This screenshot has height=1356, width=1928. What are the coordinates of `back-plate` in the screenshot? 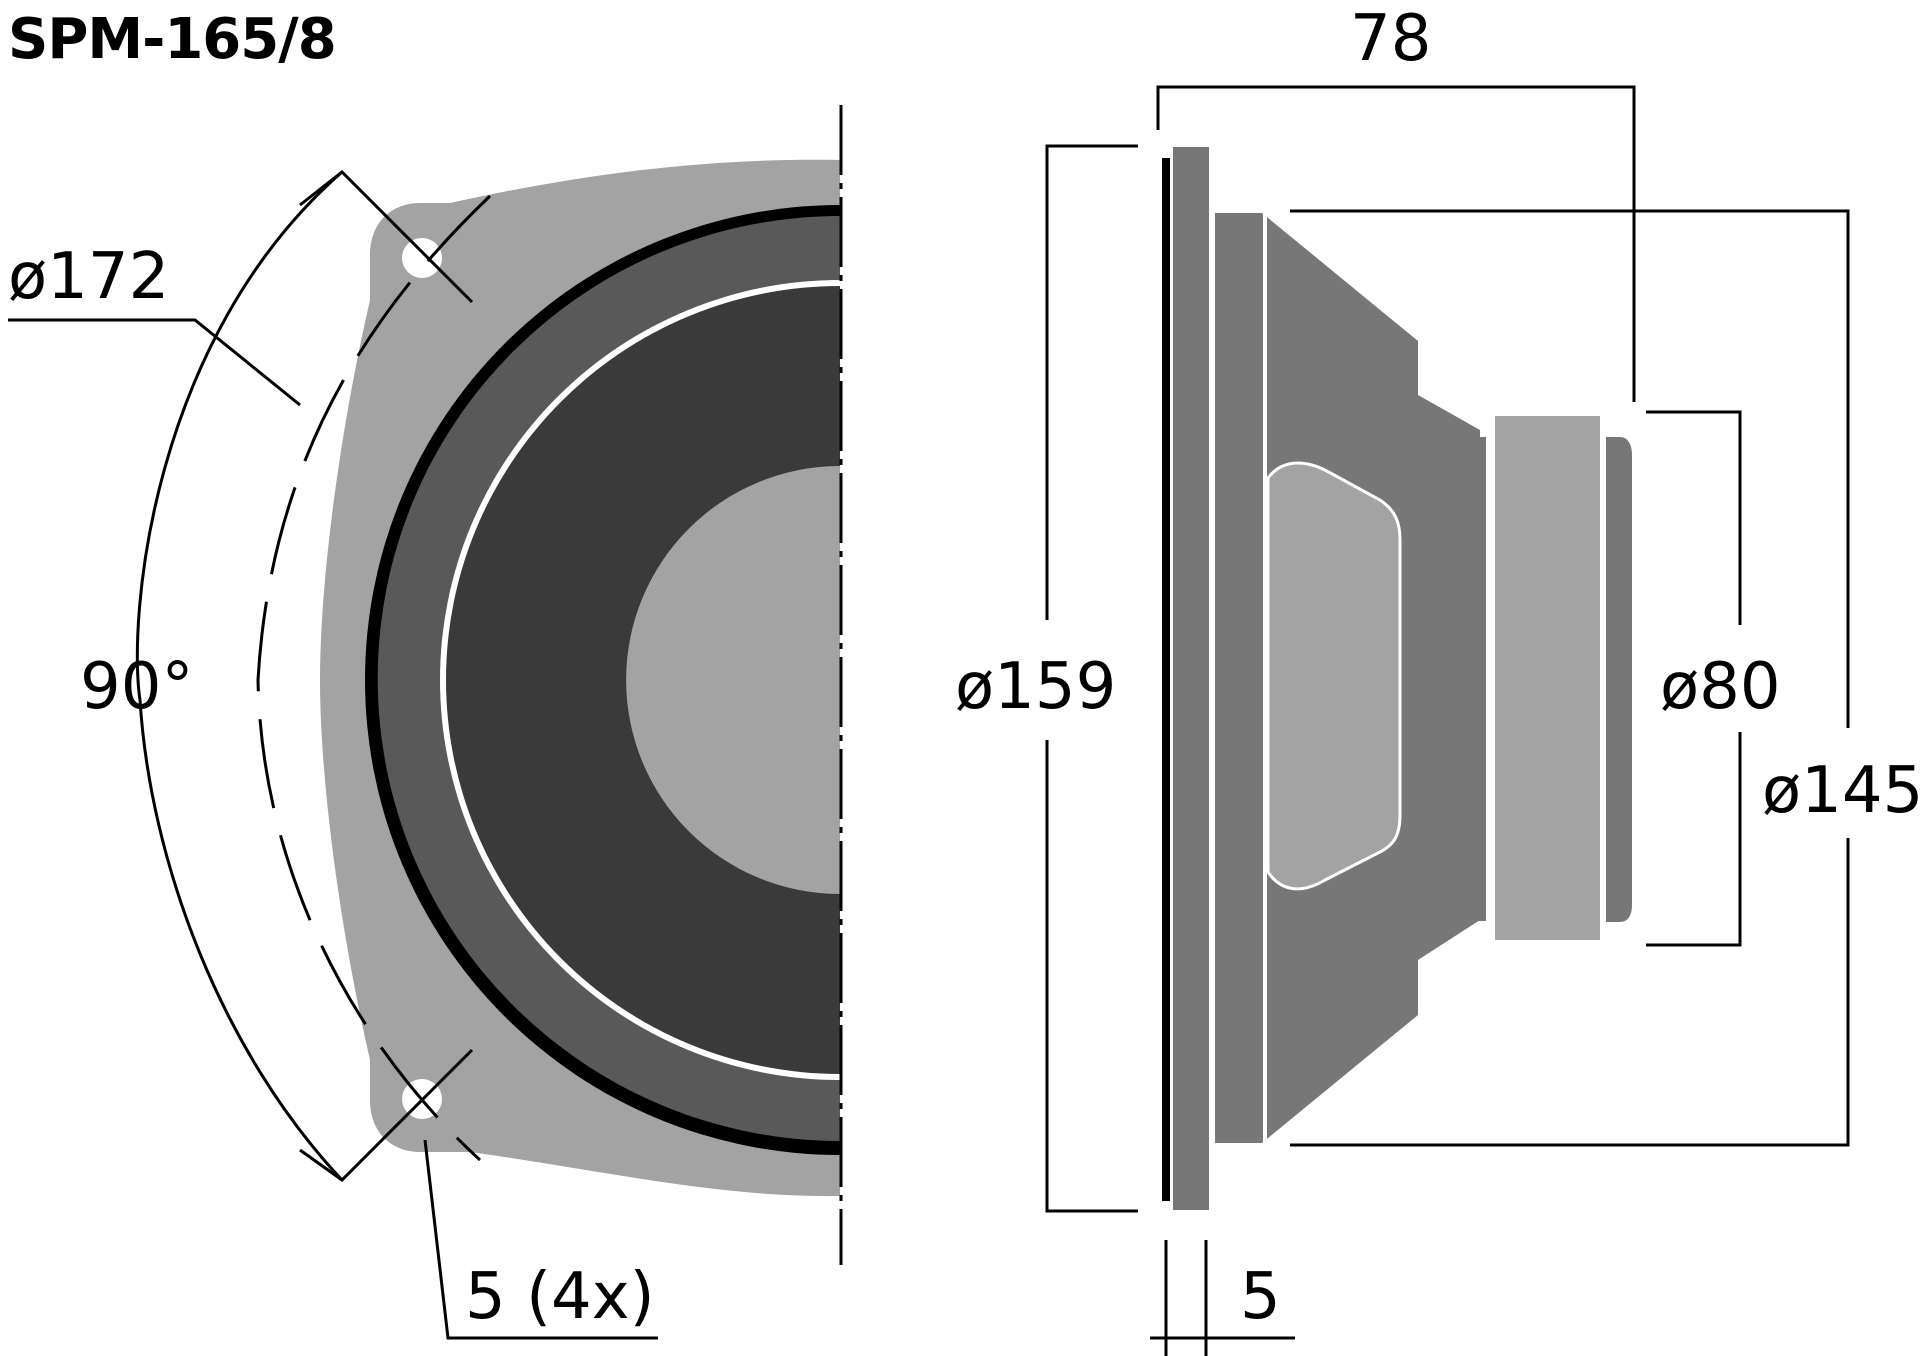 It's located at (1619, 679).